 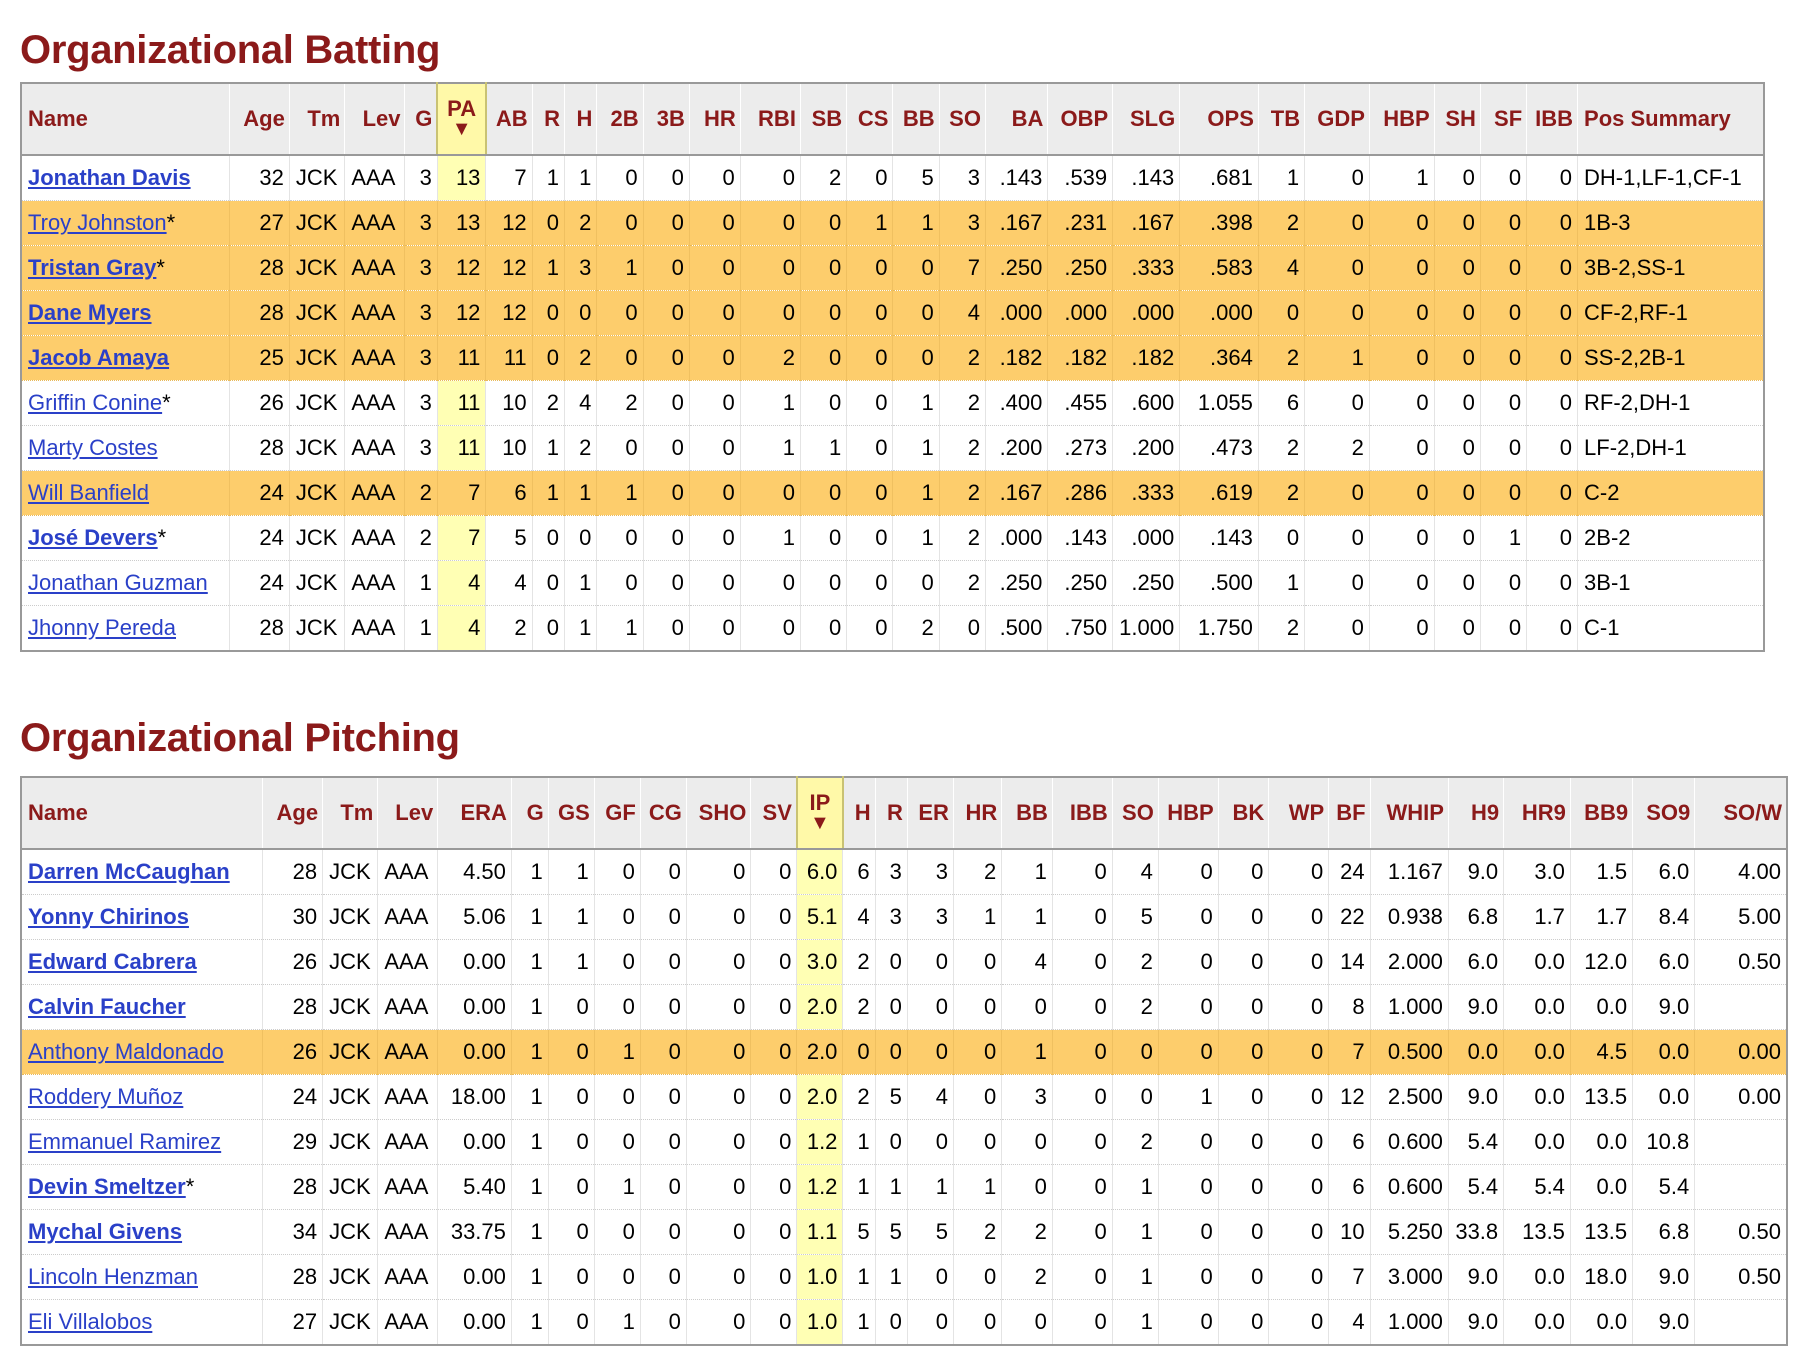 What do you see at coordinates (1349, 813) in the screenshot?
I see `pitching-header-bf: BF` at bounding box center [1349, 813].